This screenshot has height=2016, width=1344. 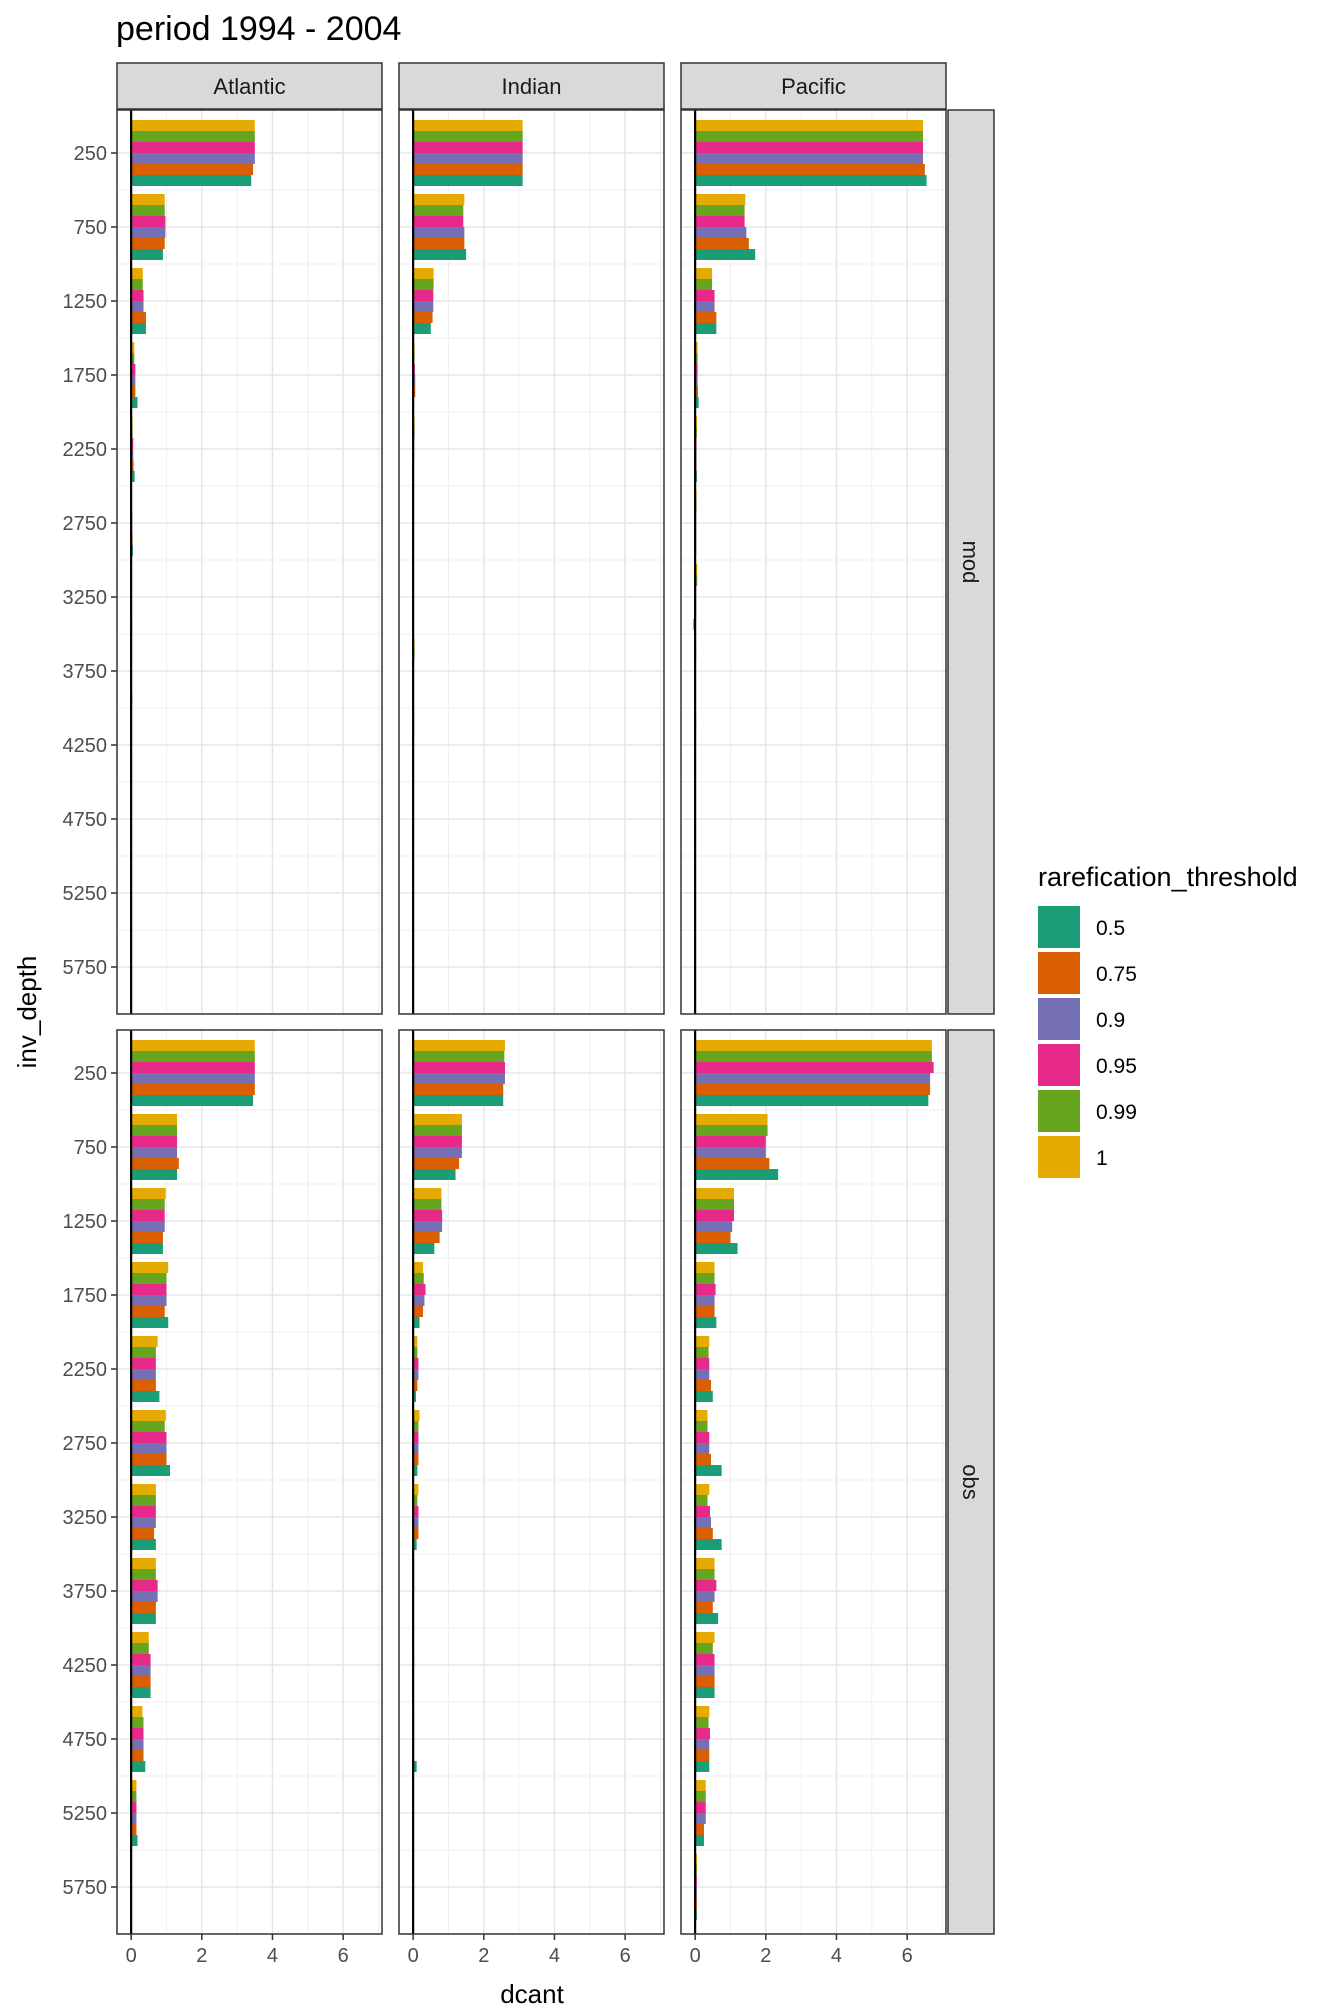 I want to click on y-tick-label: 2750, so click(x=85, y=524).